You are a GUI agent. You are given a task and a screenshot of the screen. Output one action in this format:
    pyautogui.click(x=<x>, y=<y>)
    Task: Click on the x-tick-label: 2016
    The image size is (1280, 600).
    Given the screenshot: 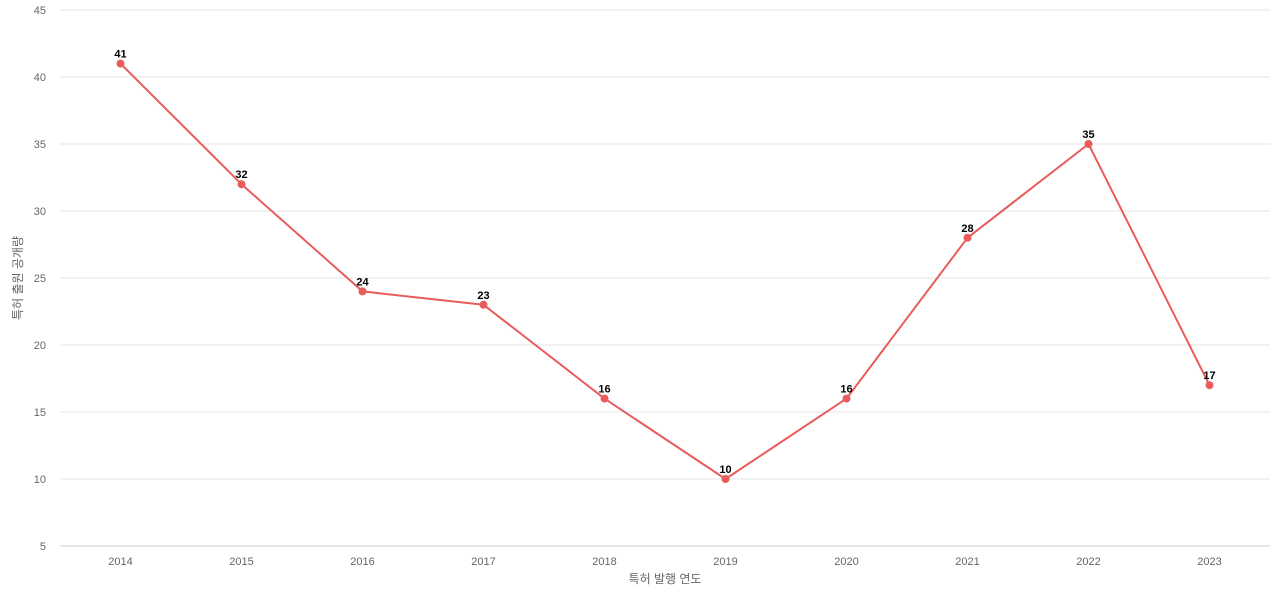 What is the action you would take?
    pyautogui.click(x=362, y=562)
    